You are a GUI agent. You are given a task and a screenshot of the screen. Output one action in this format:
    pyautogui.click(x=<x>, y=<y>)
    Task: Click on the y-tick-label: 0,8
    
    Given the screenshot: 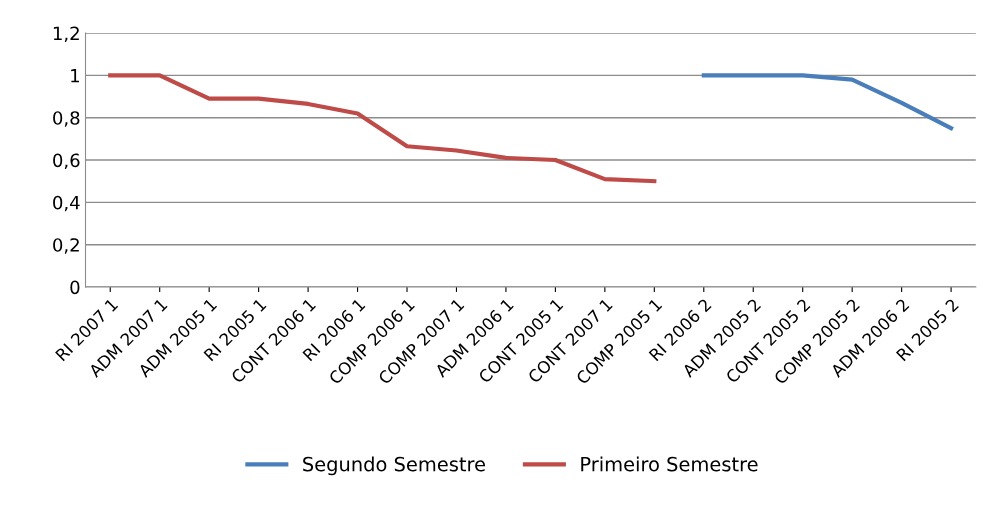 What is the action you would take?
    pyautogui.click(x=66, y=119)
    